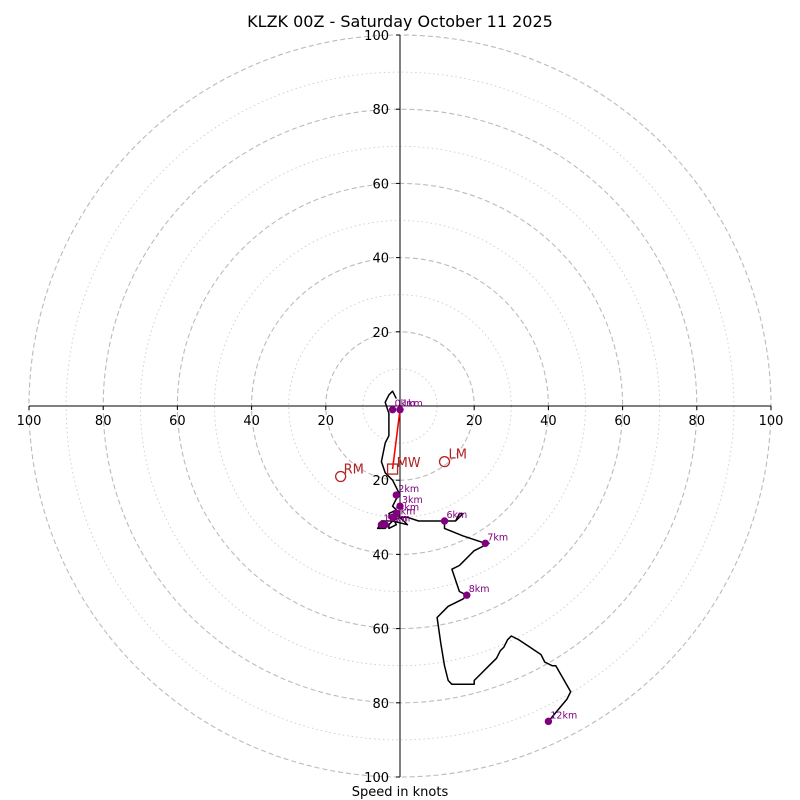 This screenshot has height=800, width=800. I want to click on height-marker-label: 5km, so click(405, 511).